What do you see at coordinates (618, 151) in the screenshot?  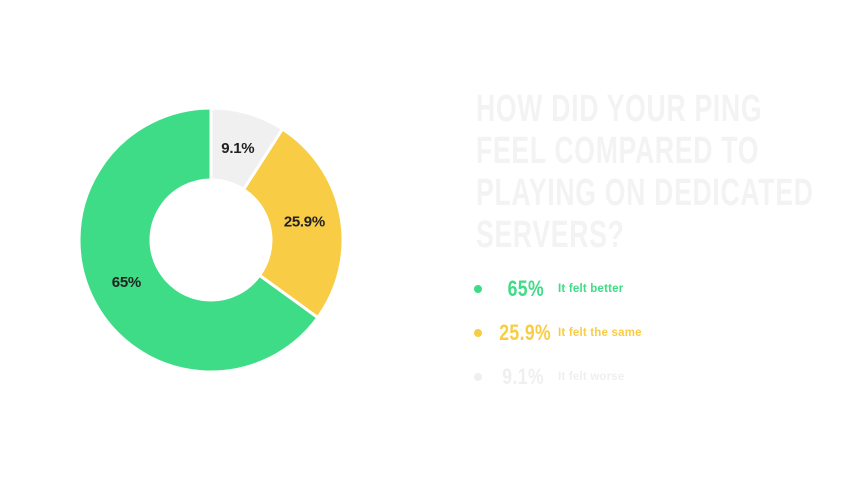 I see `chart-title-line: FEEL COMPARED TO` at bounding box center [618, 151].